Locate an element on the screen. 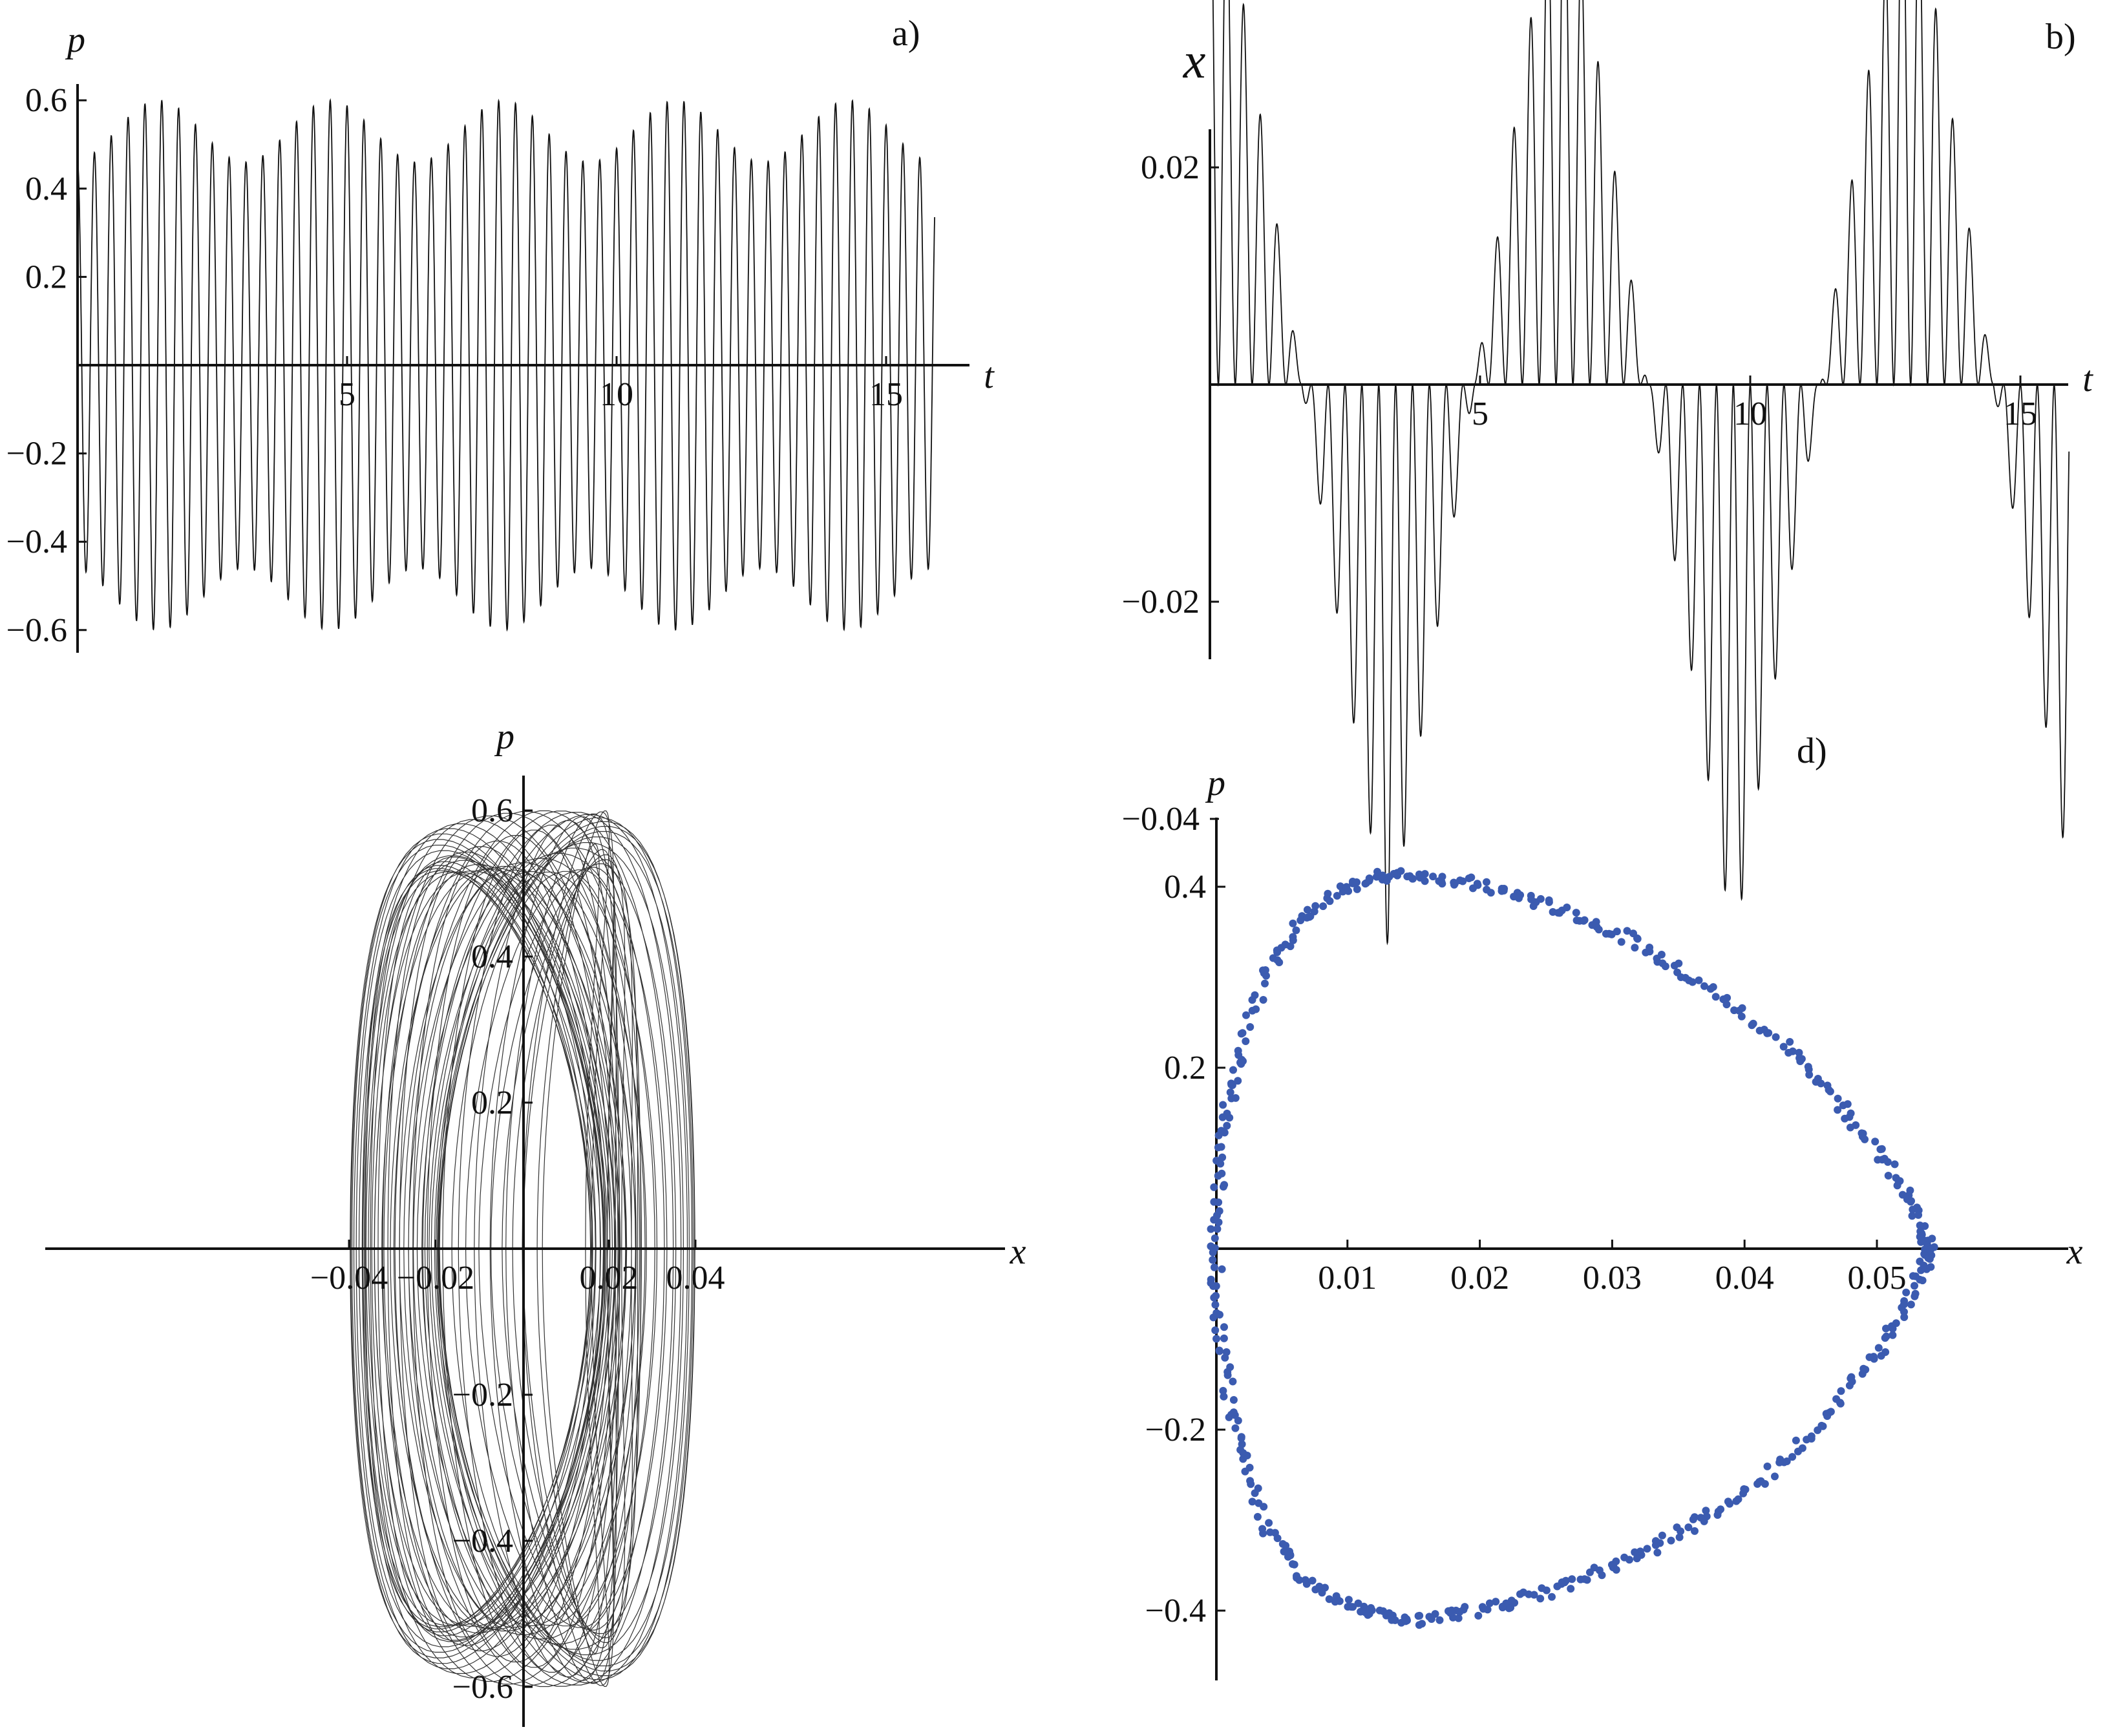 This screenshot has height=1736, width=2107. y-tick-label: −0.2 is located at coordinates (1175, 1430).